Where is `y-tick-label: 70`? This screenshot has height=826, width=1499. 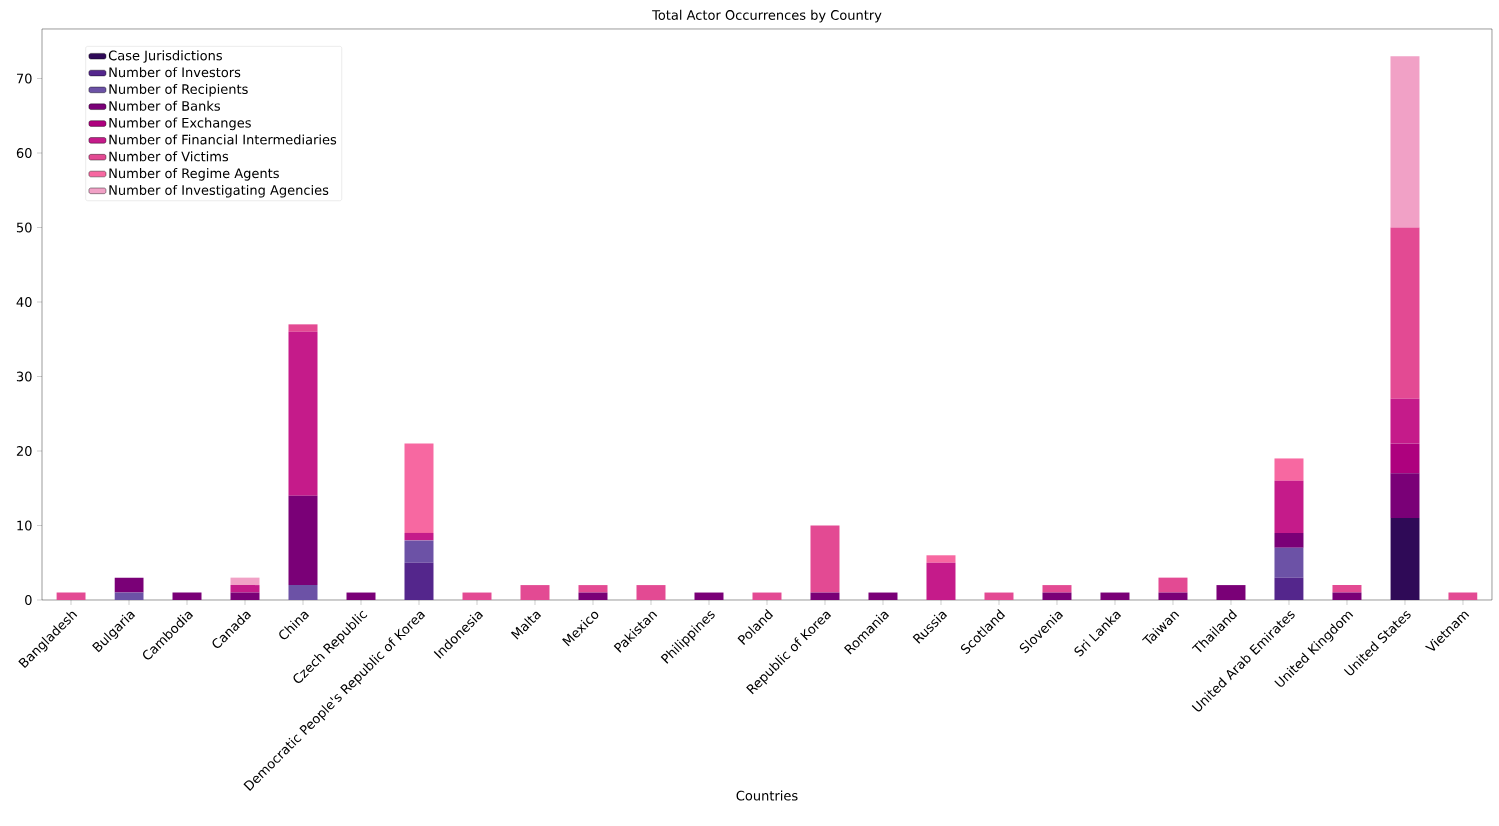
y-tick-label: 70 is located at coordinates (24, 78).